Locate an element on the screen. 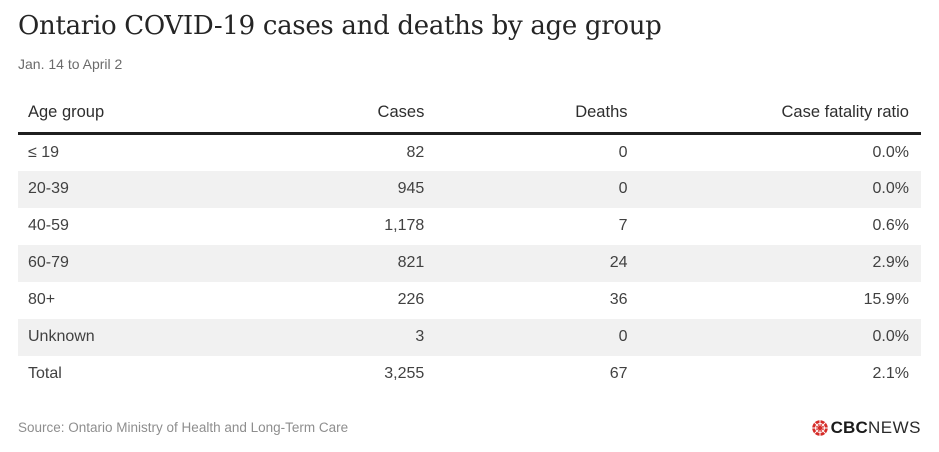  cell-deaths: 24 is located at coordinates (618, 262).